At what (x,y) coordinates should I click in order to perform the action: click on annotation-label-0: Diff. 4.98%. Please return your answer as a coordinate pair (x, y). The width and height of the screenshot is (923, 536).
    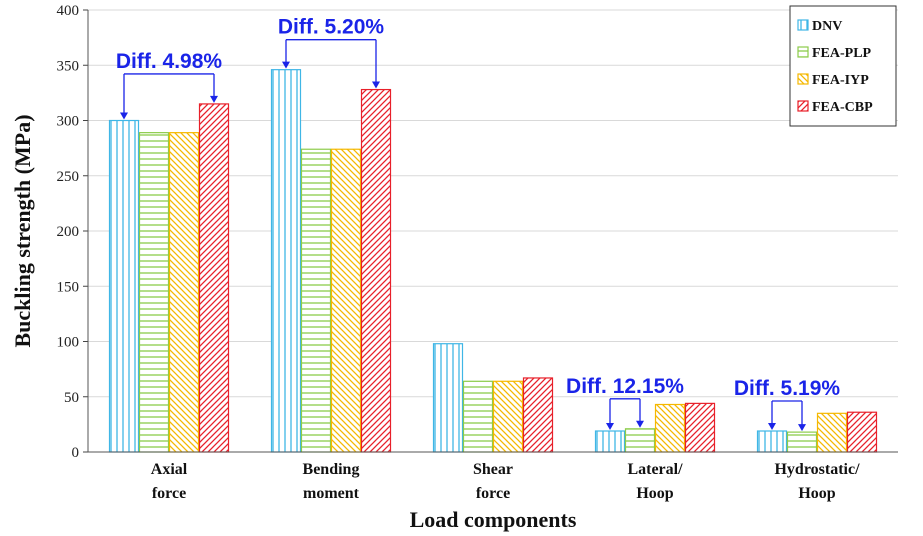
    Looking at the image, I should click on (169, 61).